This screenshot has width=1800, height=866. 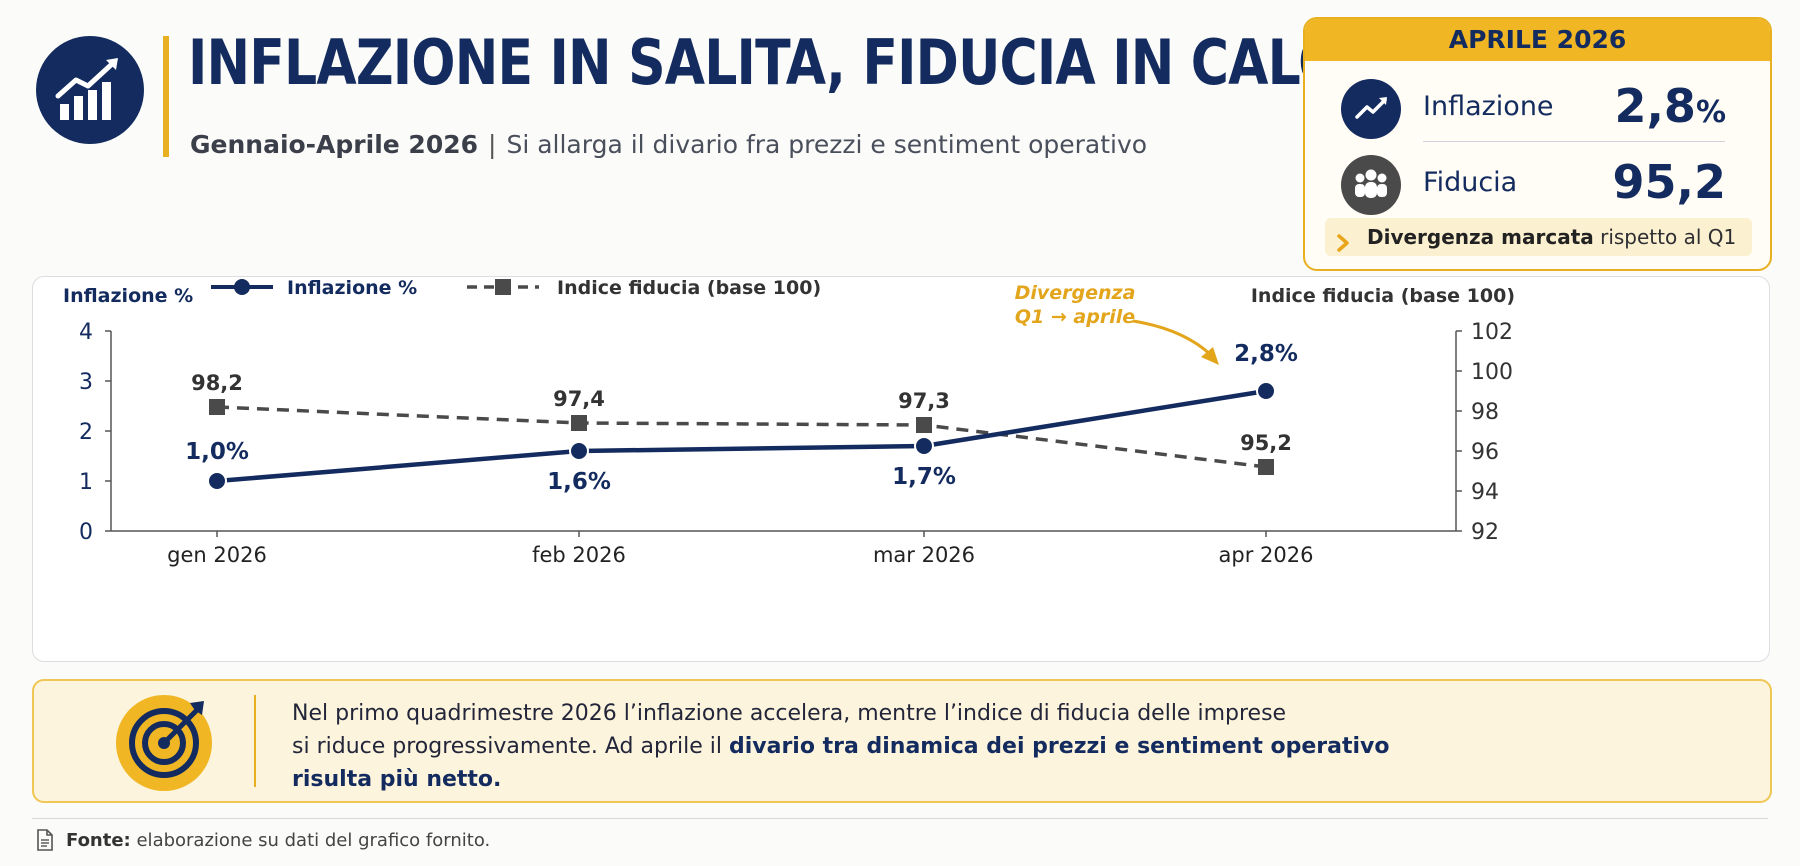 What do you see at coordinates (255, 741) in the screenshot?
I see `summary-divider` at bounding box center [255, 741].